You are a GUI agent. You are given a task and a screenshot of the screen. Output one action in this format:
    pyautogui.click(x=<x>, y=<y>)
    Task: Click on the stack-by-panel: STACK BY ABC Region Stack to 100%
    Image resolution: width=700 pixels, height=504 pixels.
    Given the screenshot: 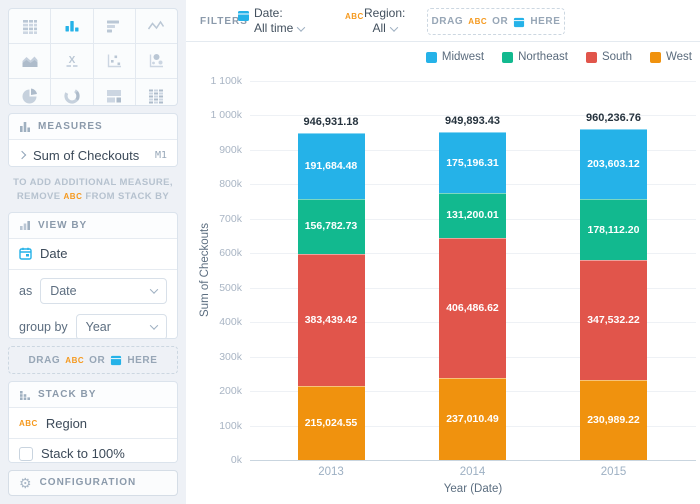 What is the action you would take?
    pyautogui.click(x=93, y=422)
    